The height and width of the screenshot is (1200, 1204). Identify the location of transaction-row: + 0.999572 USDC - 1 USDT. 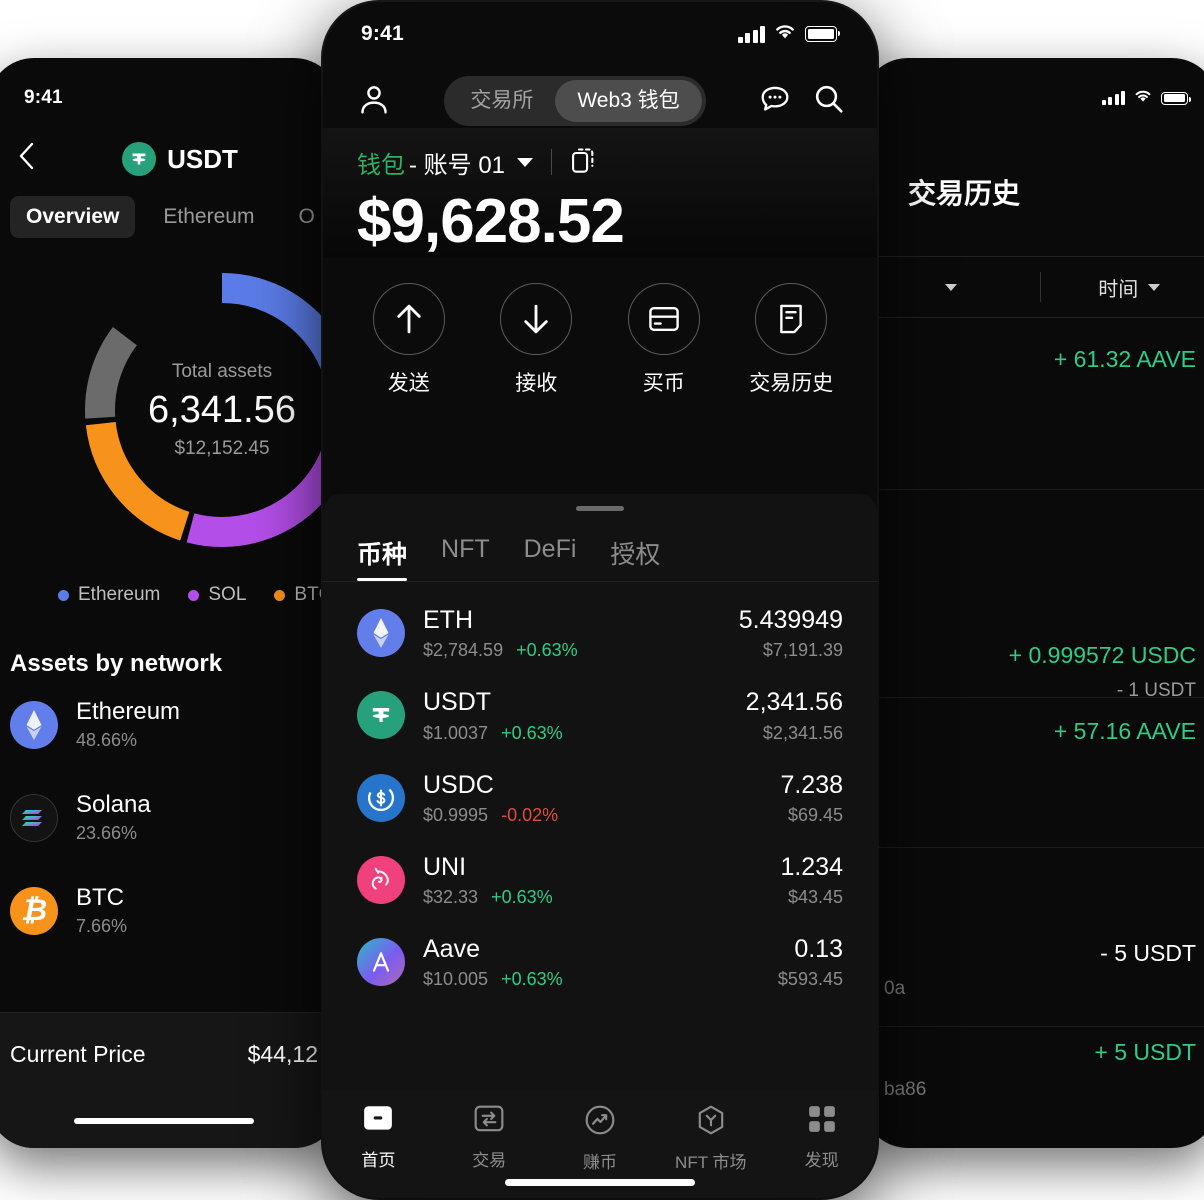
(1033, 595).